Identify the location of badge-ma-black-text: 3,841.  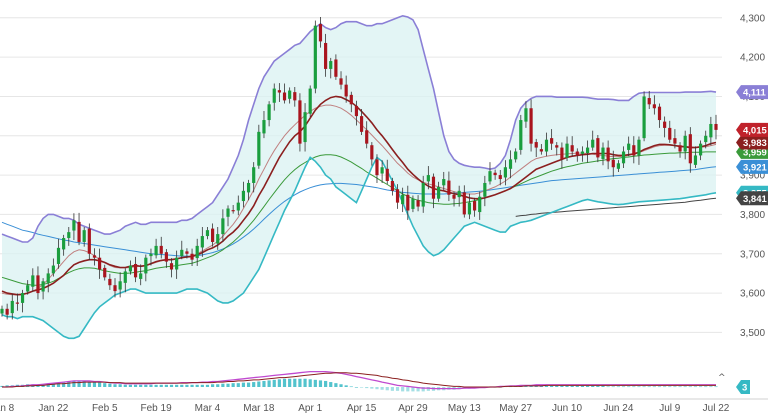
(755, 199).